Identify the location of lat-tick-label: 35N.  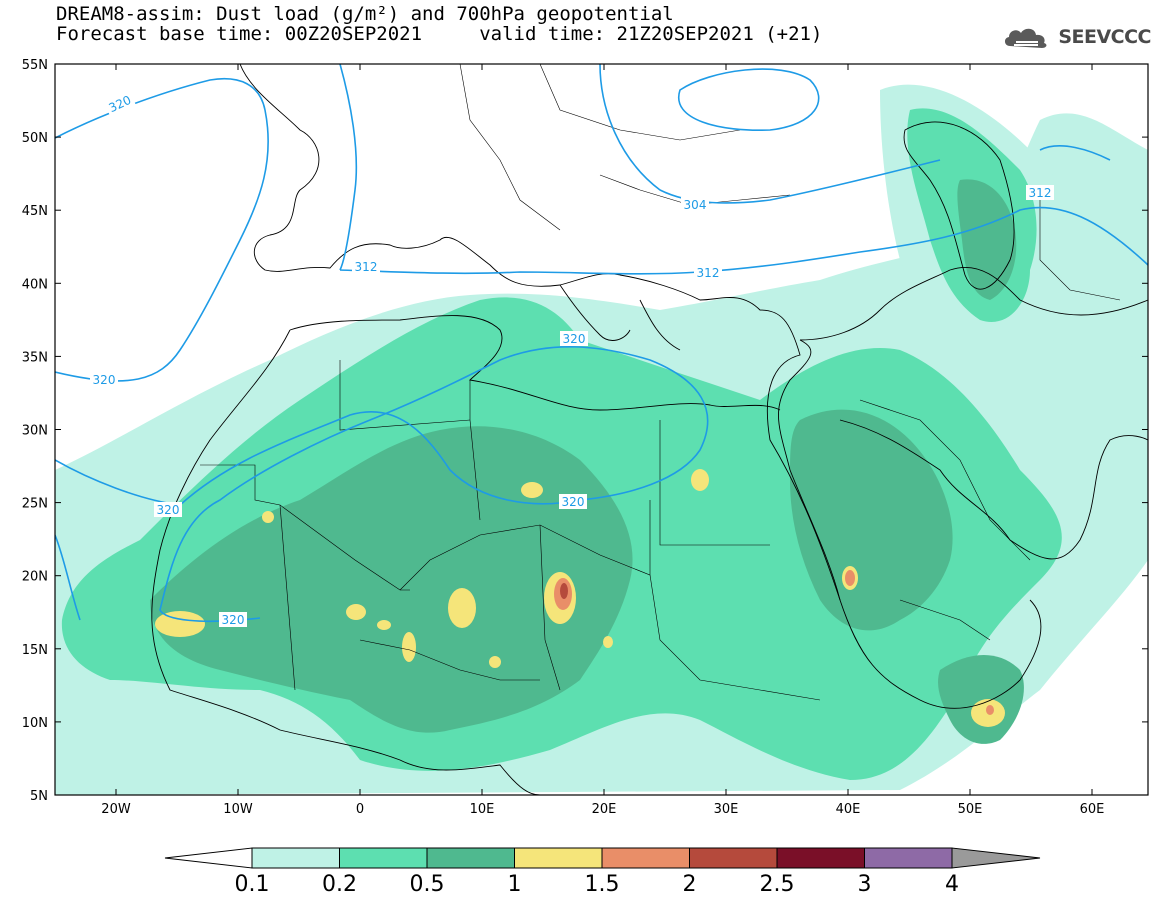
(35, 357).